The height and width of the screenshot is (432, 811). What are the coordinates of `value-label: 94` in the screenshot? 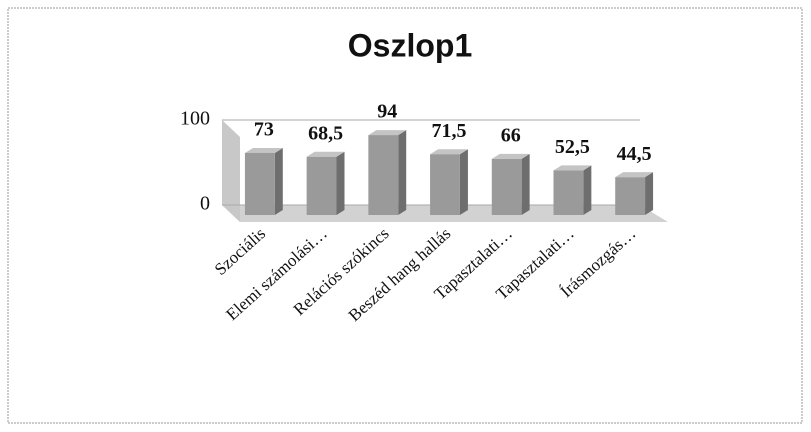 It's located at (387, 112).